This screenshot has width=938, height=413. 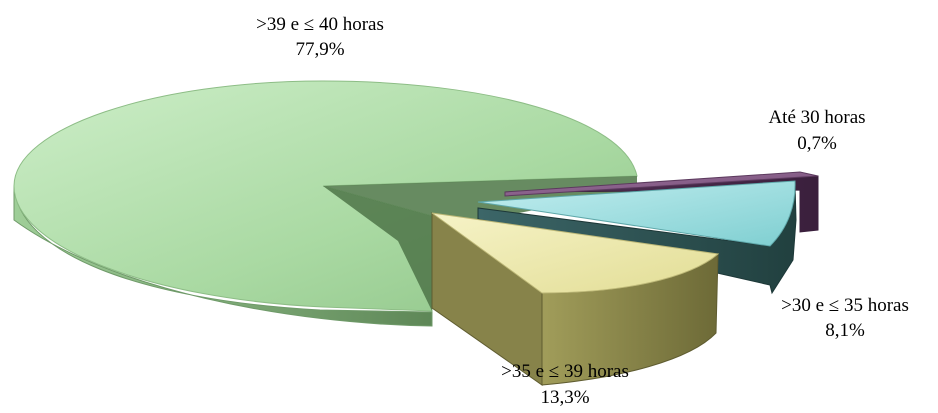 I want to click on label-ate-30-value: 0,7%, so click(x=817, y=143).